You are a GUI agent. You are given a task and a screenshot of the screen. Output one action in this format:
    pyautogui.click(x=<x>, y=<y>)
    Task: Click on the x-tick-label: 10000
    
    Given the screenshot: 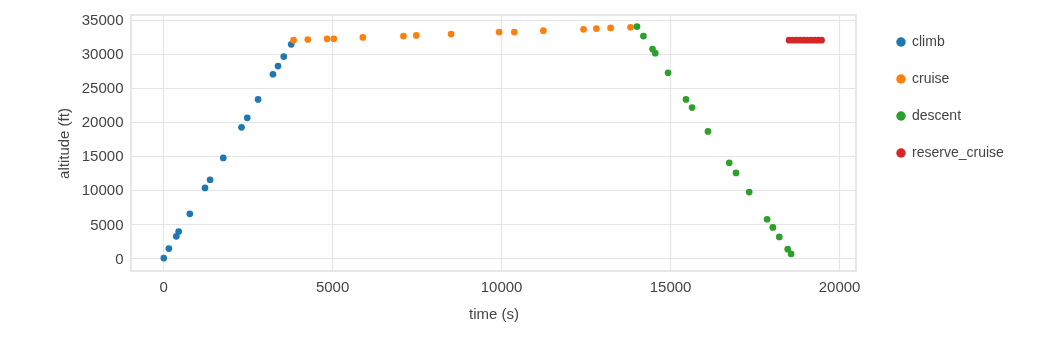 What is the action you would take?
    pyautogui.click(x=501, y=286)
    